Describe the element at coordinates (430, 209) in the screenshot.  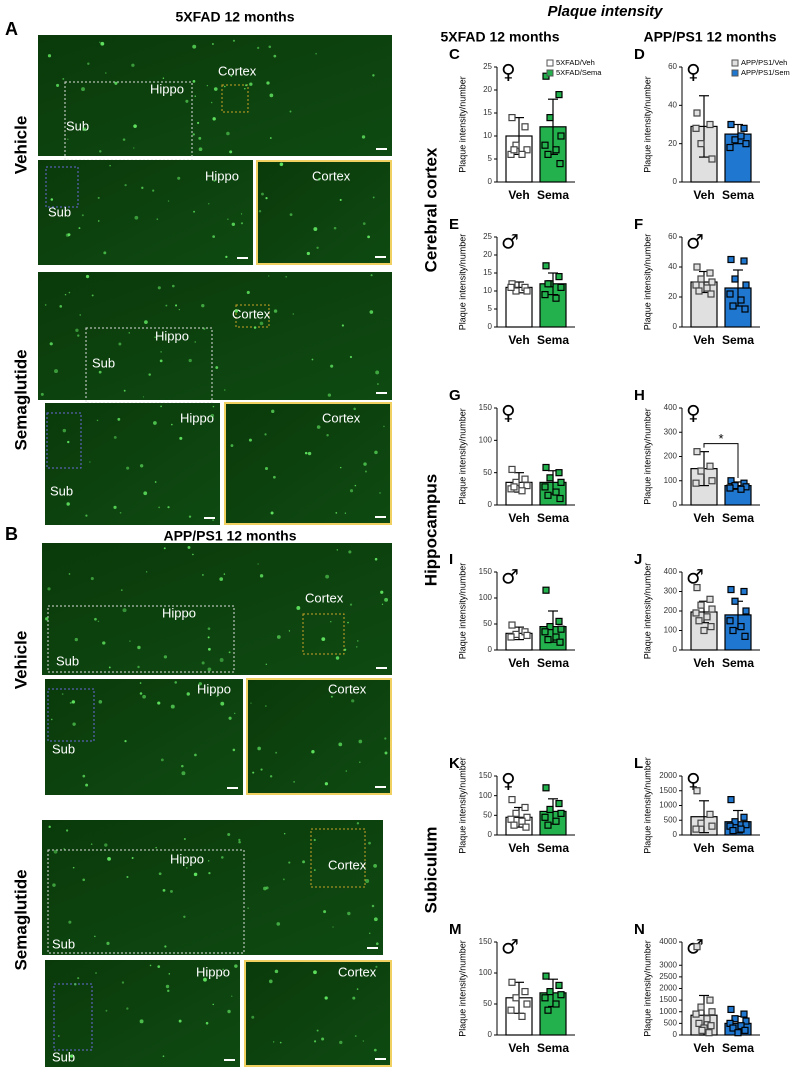
I see `row-title: Cerebral cortex` at that location.